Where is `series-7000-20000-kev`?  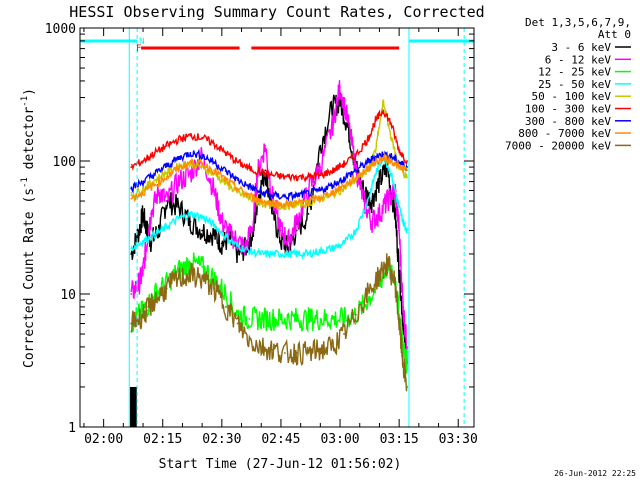 series-7000-20000-kev is located at coordinates (269, 322).